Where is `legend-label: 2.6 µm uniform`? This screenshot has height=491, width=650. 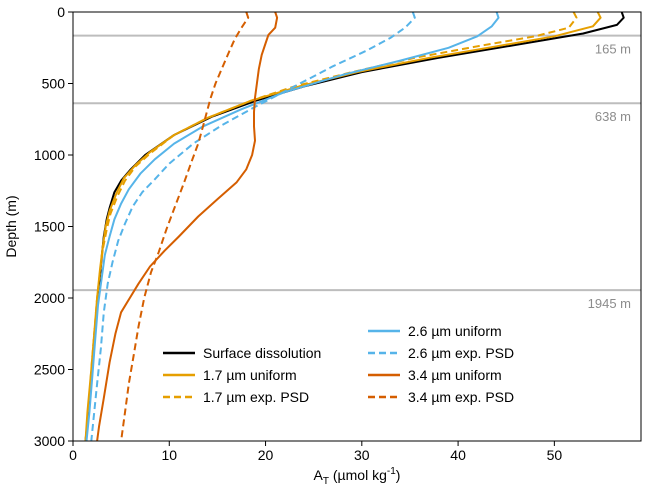
legend-label: 2.6 µm uniform is located at coordinates (455, 331).